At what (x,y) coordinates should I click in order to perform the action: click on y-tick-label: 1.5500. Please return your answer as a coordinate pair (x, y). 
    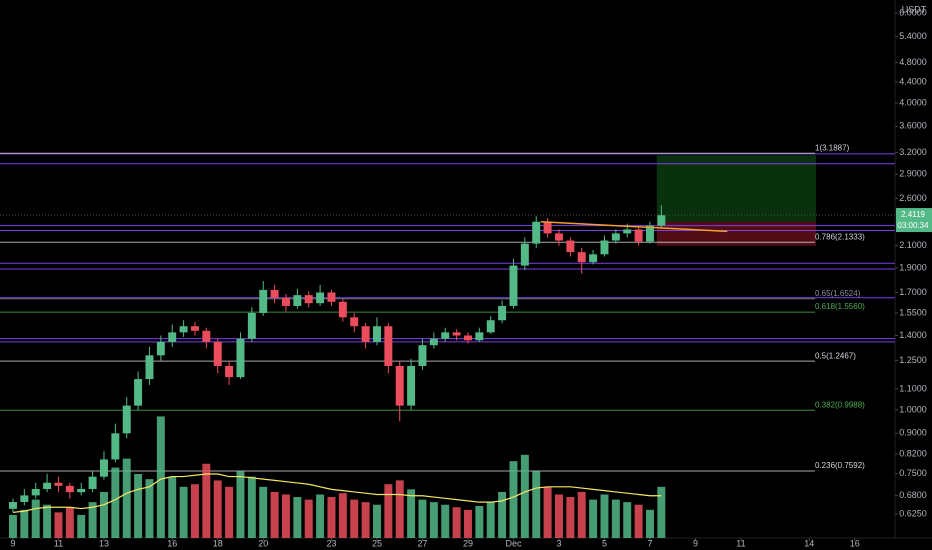
    Looking at the image, I should click on (913, 312).